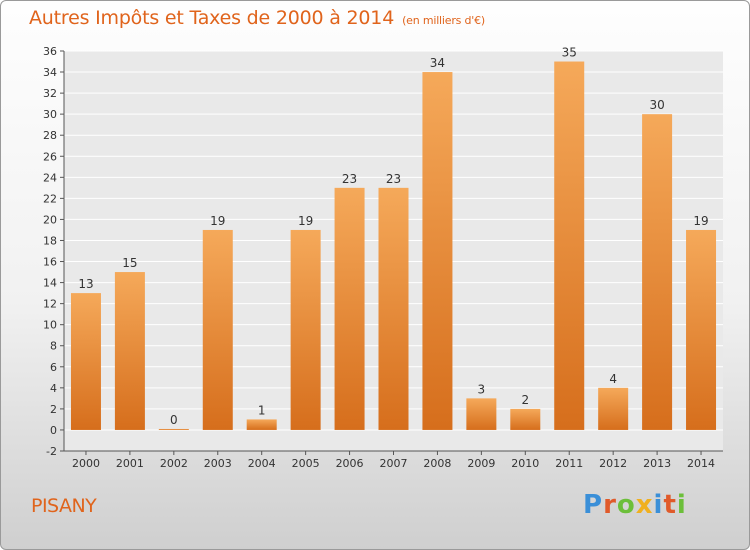 The image size is (750, 550). I want to click on y-tick-label: 14, so click(50, 283).